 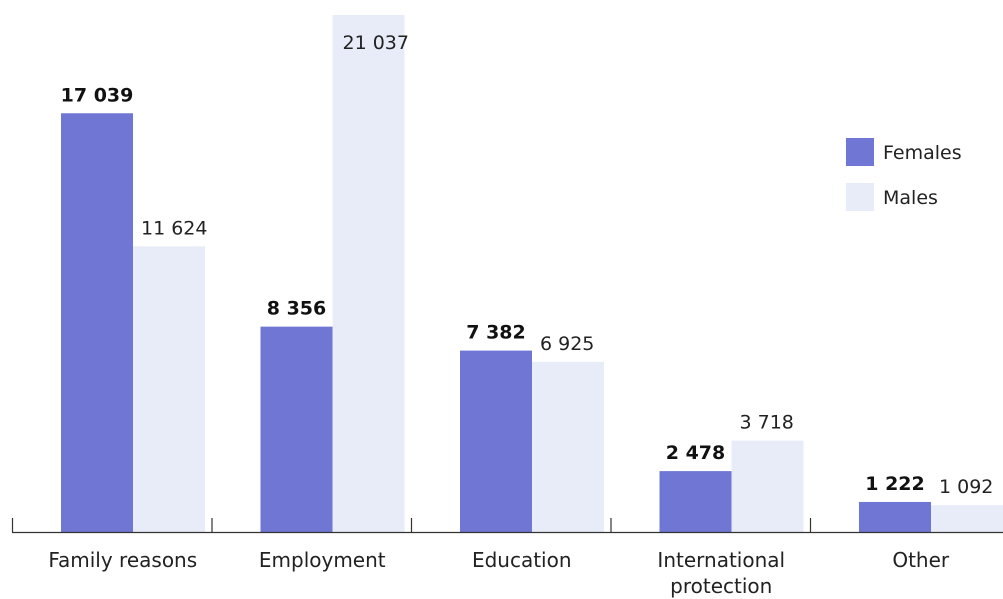 I want to click on category-label-family-reasons: Family reasons, so click(x=122, y=560).